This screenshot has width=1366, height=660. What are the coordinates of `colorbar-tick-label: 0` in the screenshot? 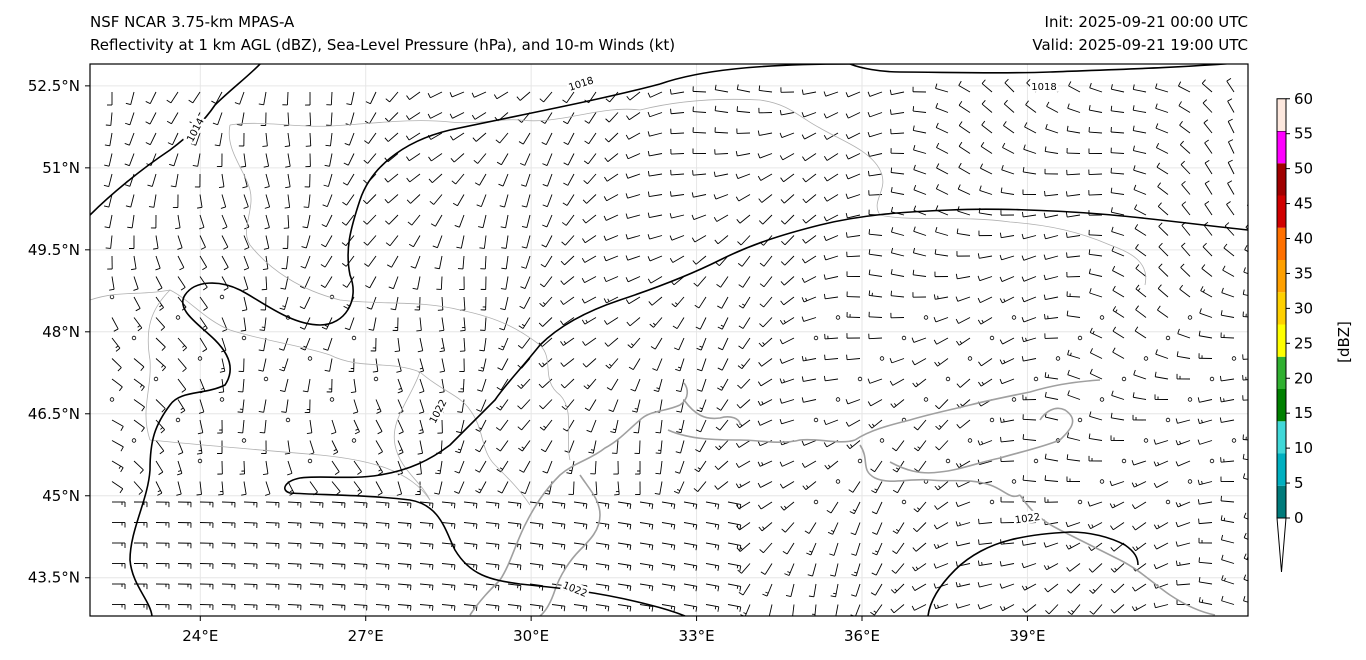 It's located at (1299, 518).